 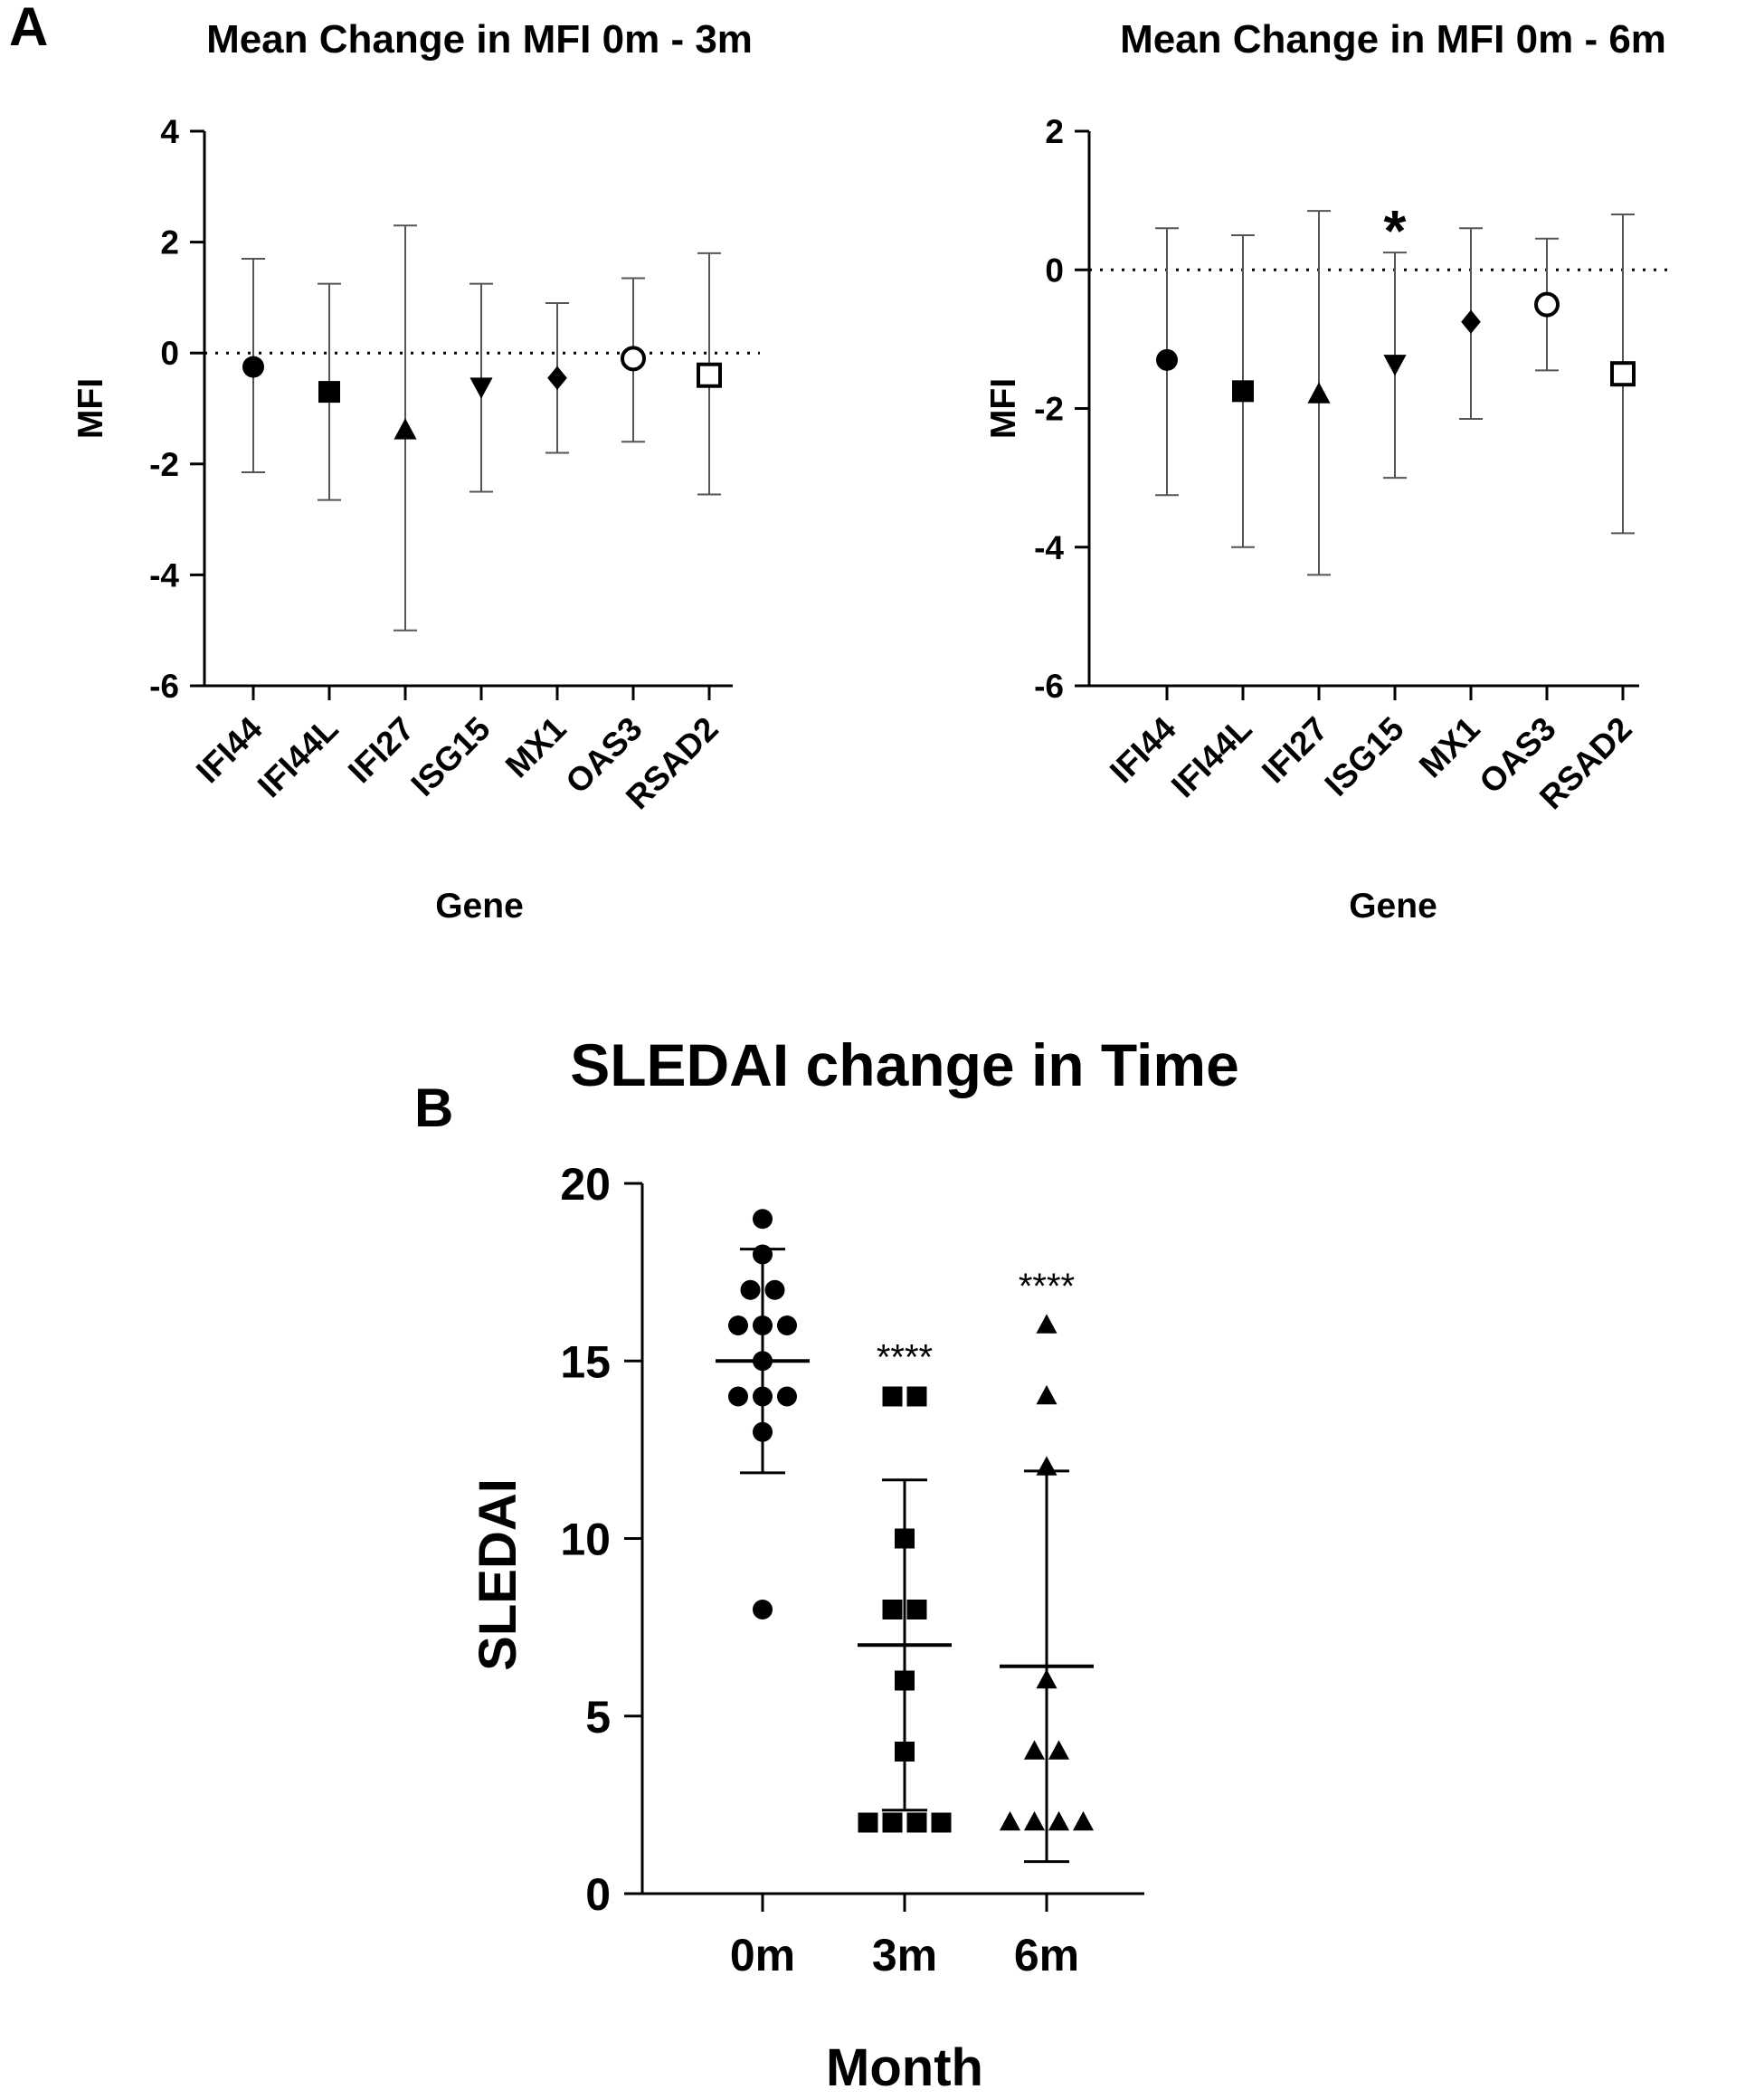 I want to click on y-axis-label: SLEDAI, so click(x=498, y=1574).